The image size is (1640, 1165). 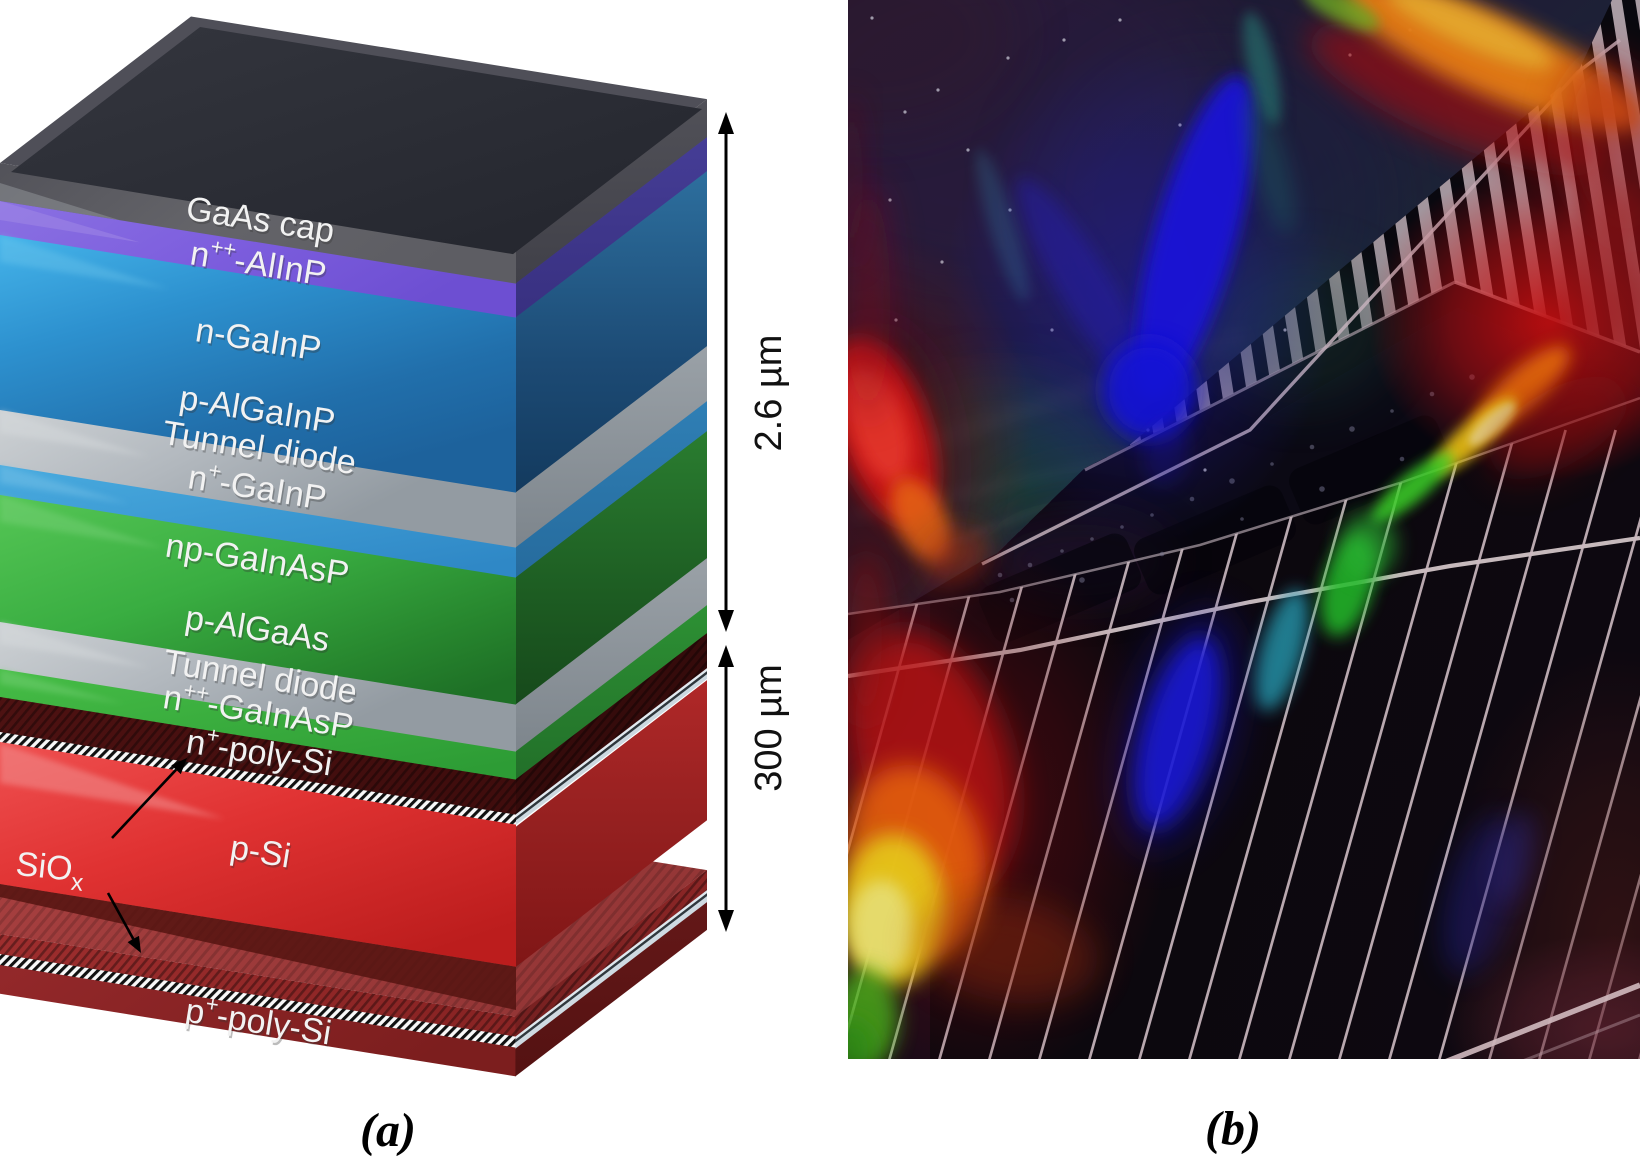 What do you see at coordinates (1233, 1128) in the screenshot?
I see `svg-text: (b)` at bounding box center [1233, 1128].